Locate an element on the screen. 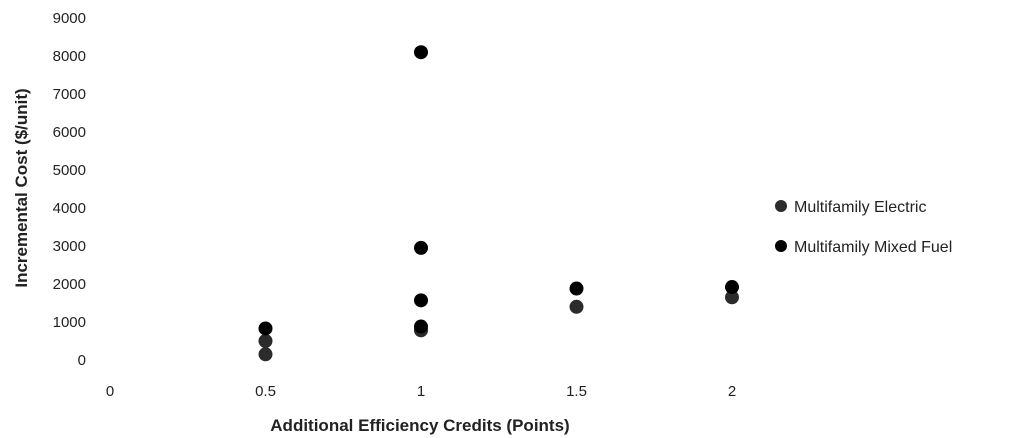  x-tick-label: 0 is located at coordinates (110, 391).